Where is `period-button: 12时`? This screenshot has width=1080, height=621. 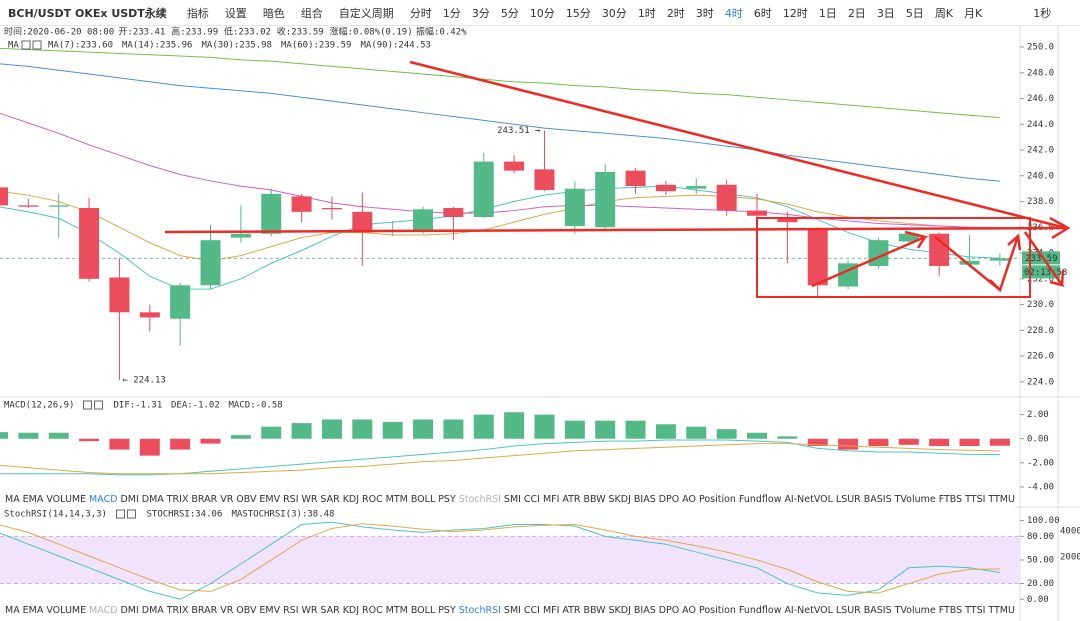 period-button: 12时 is located at coordinates (795, 13).